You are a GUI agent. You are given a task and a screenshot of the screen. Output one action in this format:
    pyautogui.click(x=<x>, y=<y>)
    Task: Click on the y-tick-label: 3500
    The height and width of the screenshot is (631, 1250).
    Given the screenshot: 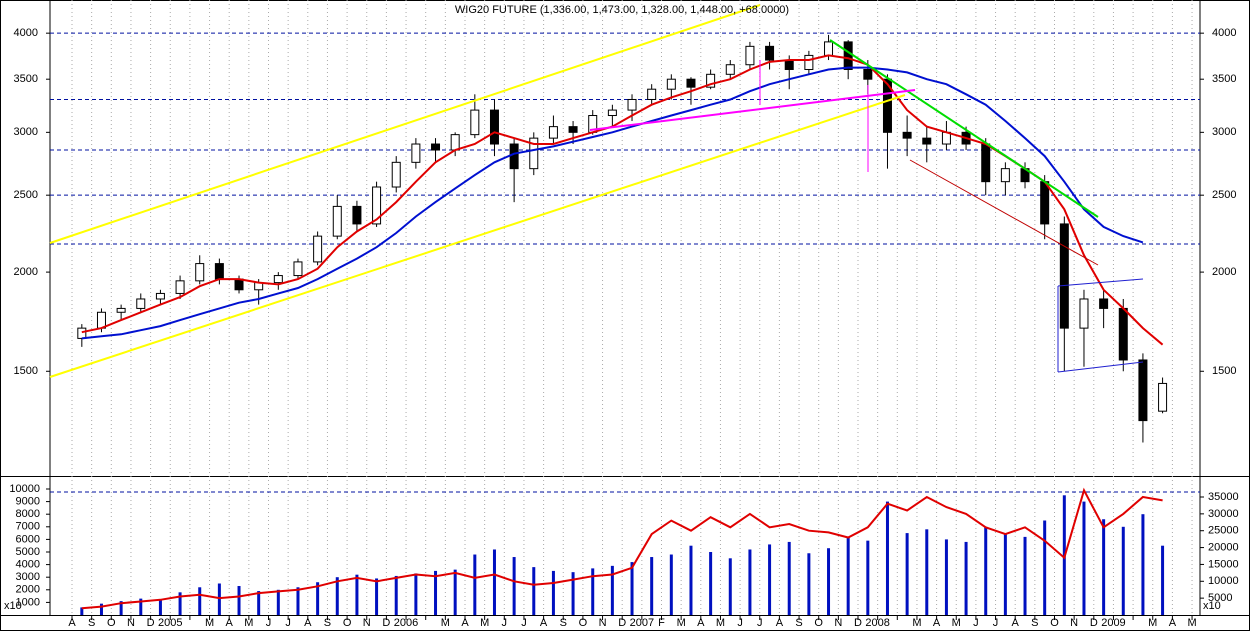 What is the action you would take?
    pyautogui.click(x=1224, y=79)
    